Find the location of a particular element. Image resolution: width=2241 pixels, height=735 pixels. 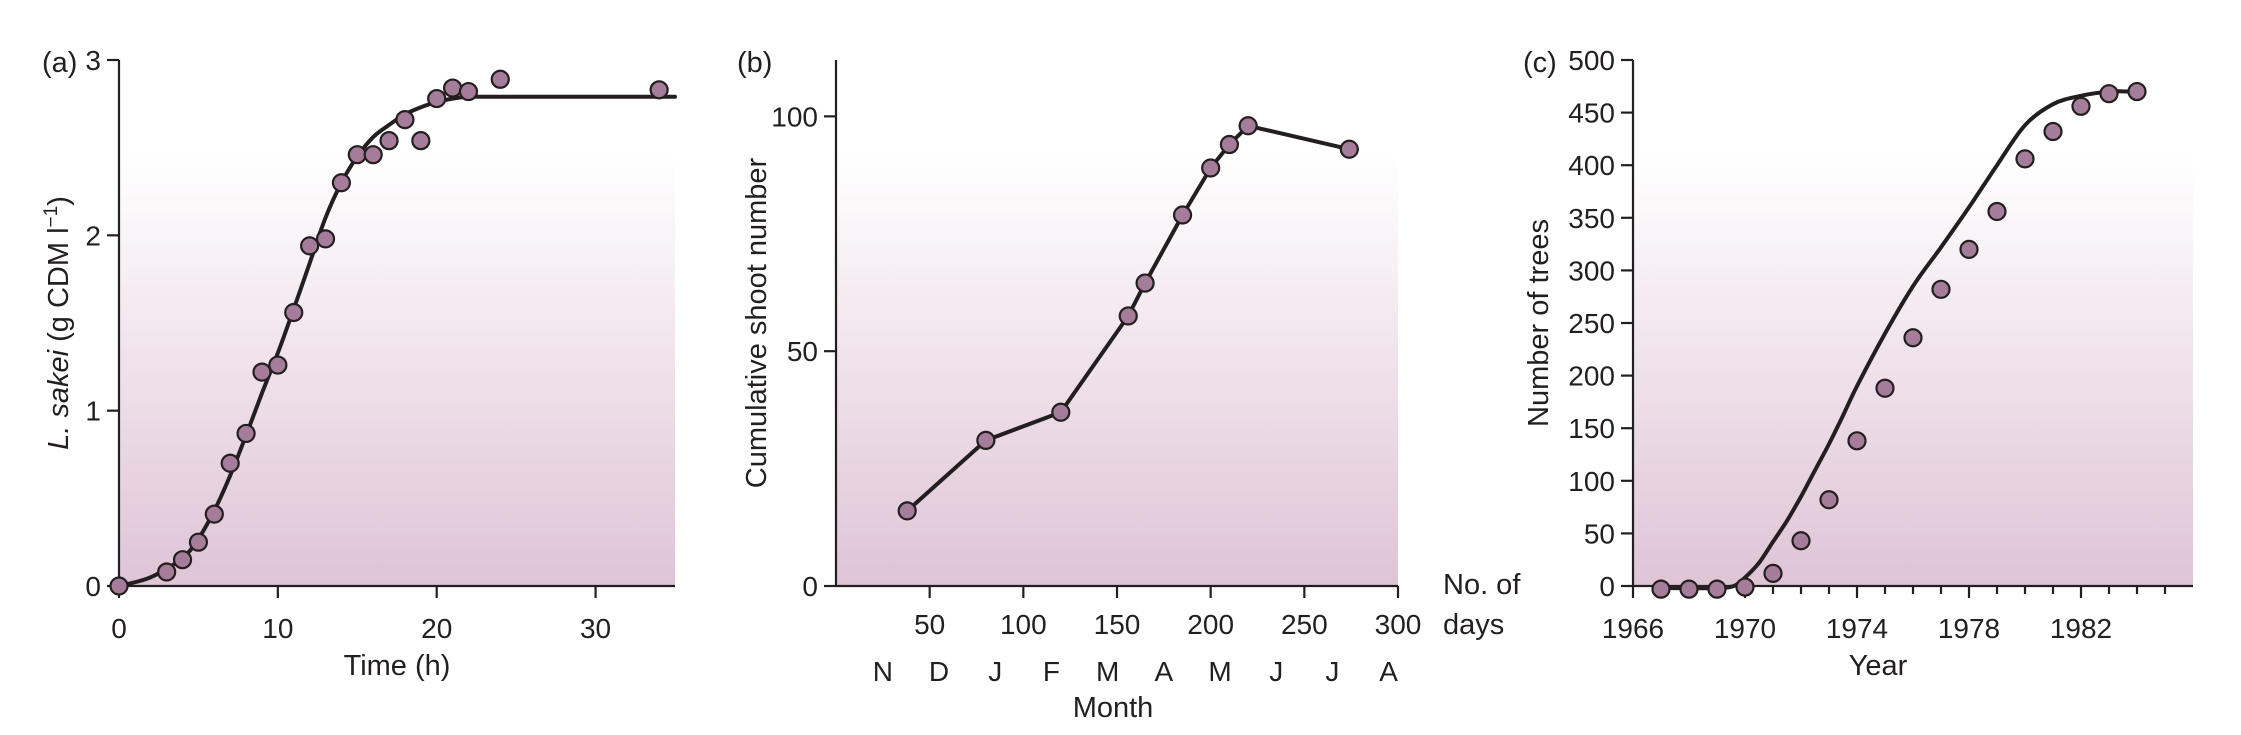

panel-b-y-tick-label: 0 is located at coordinates (810, 586).